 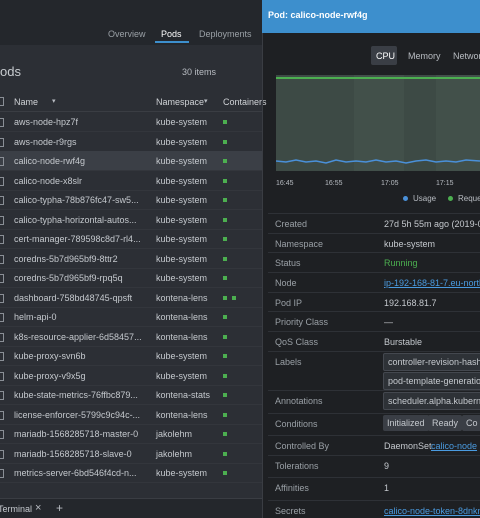 What do you see at coordinates (302, 446) in the screenshot?
I see `field-label: Controlled By` at bounding box center [302, 446].